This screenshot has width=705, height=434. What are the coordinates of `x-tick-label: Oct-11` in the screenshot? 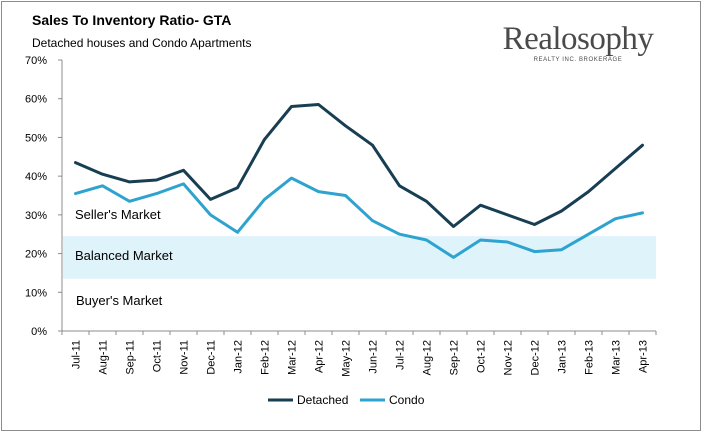 It's located at (158, 356).